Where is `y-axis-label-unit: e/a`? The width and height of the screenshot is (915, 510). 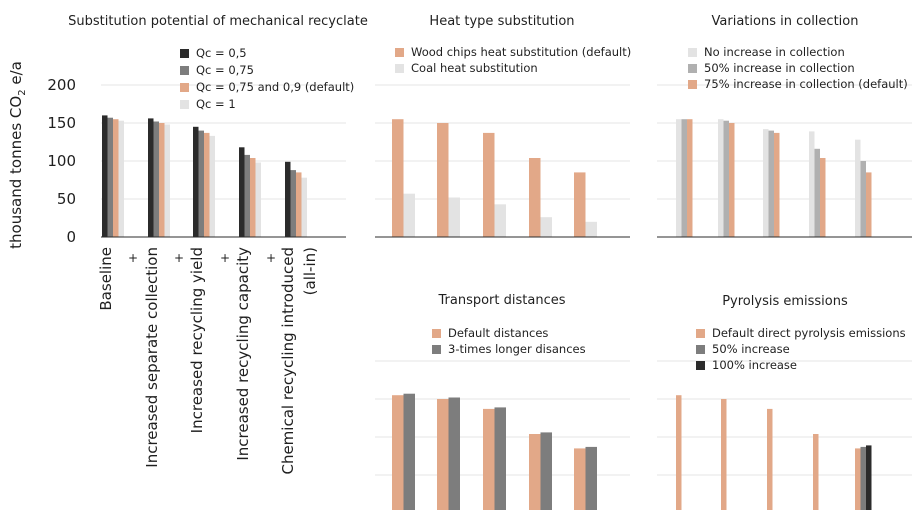 y-axis-label-unit: e/a is located at coordinates (16, 75).